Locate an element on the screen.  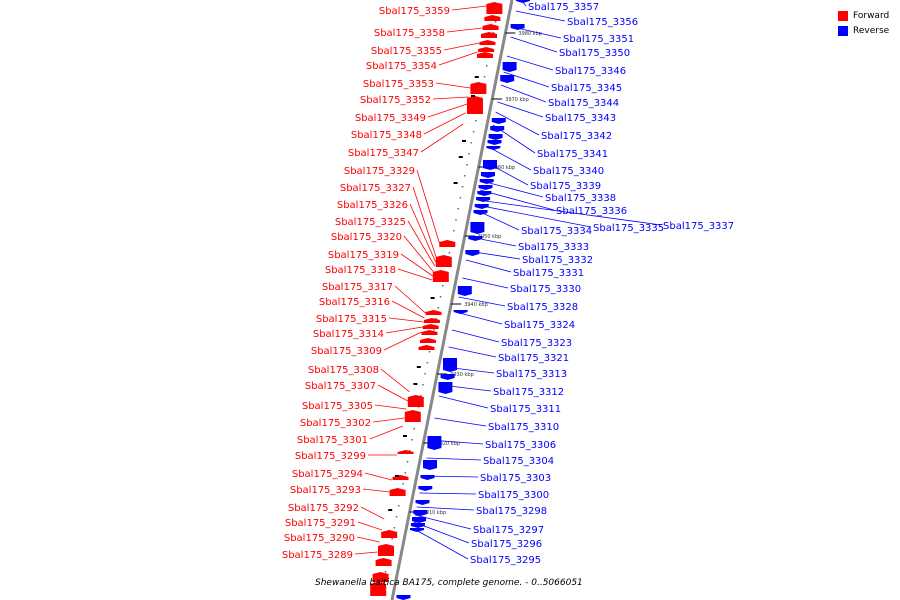
gene-label-forward: Sbal175_3294 is located at coordinates (327, 474).